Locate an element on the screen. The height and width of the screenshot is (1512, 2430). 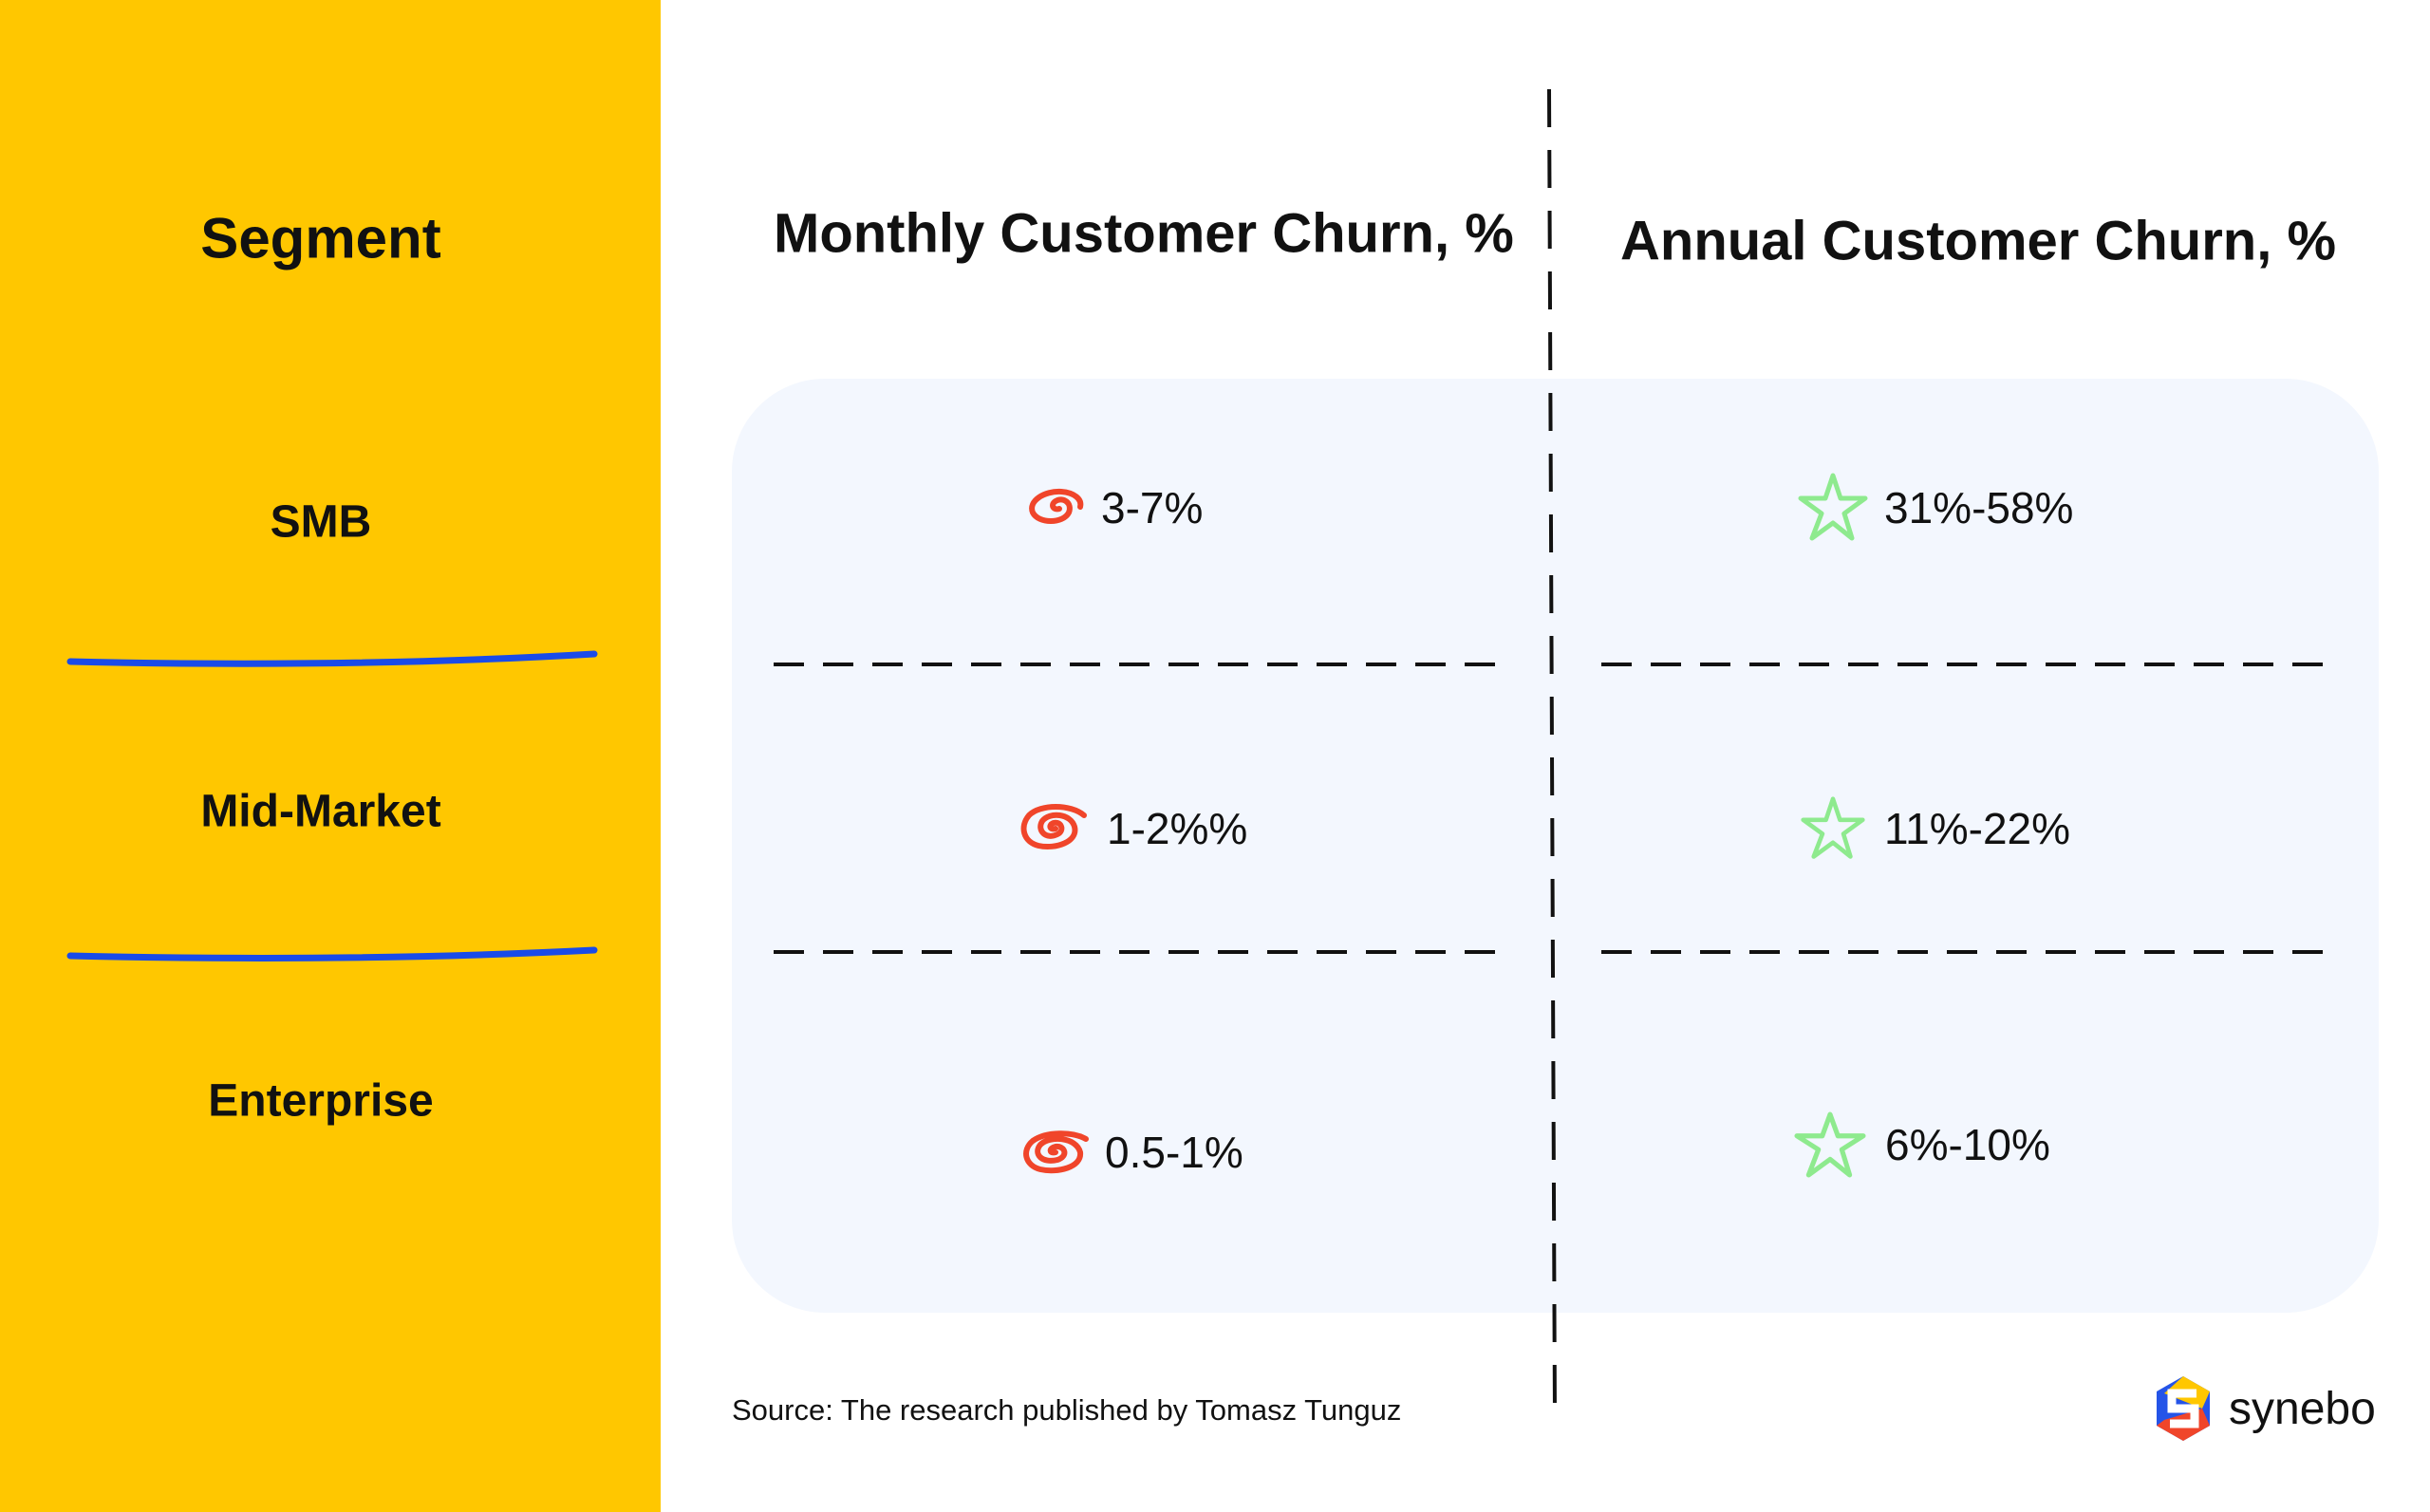
segment-mid-market: Mid-Market is located at coordinates (321, 812).